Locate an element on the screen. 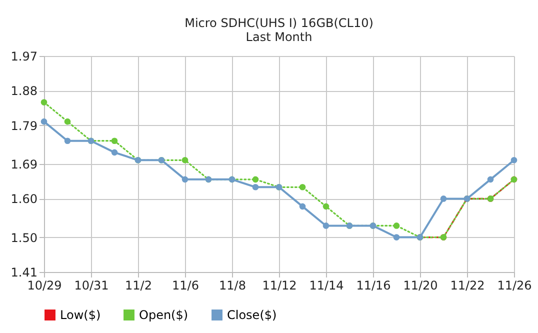  x-tick-label: 11/6 is located at coordinates (185, 285).